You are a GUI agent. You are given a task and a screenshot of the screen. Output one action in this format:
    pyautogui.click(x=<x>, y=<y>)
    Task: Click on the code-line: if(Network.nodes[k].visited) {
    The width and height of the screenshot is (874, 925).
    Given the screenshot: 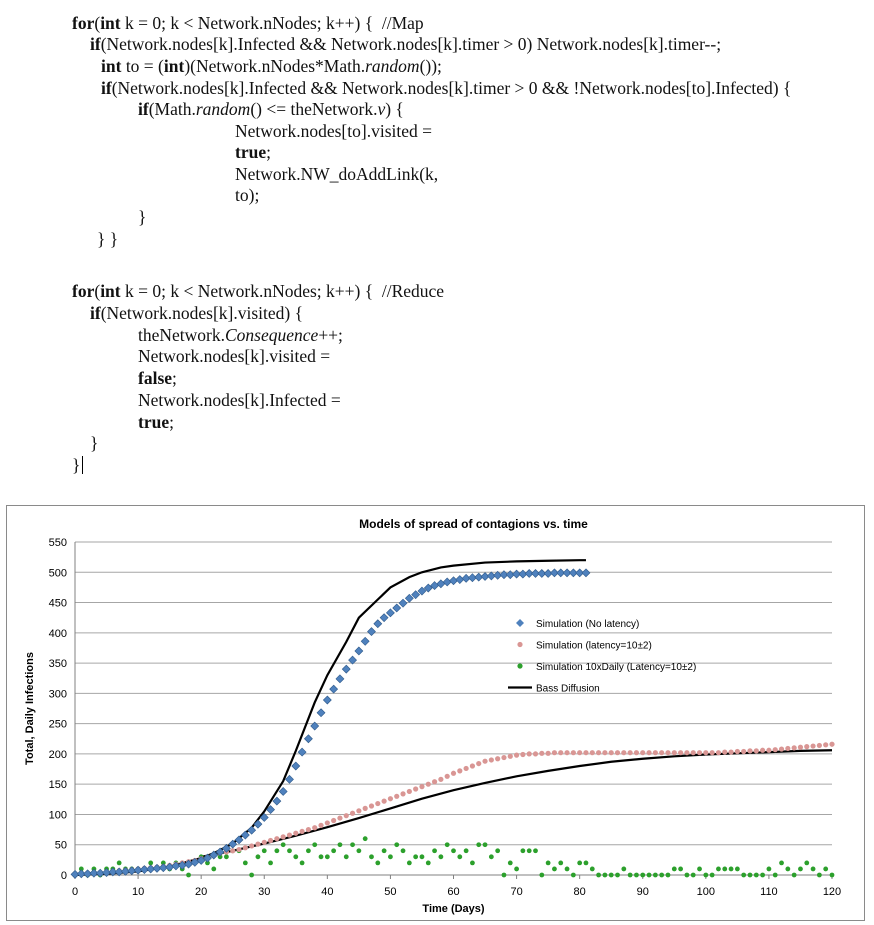 What is the action you would take?
    pyautogui.click(x=196, y=313)
    